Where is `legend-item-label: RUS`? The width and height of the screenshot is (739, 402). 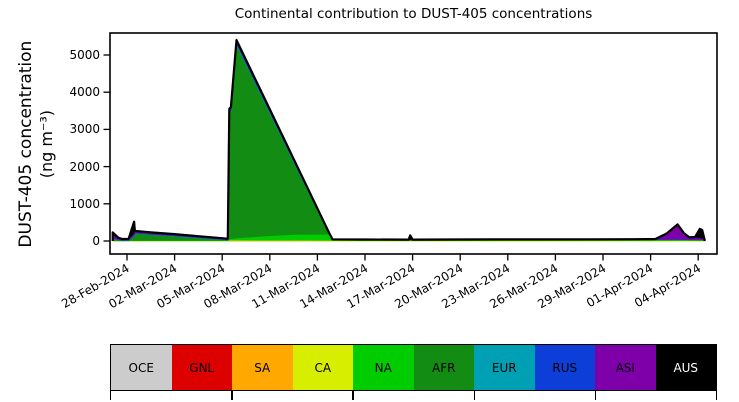 legend-item-label: RUS is located at coordinates (565, 367).